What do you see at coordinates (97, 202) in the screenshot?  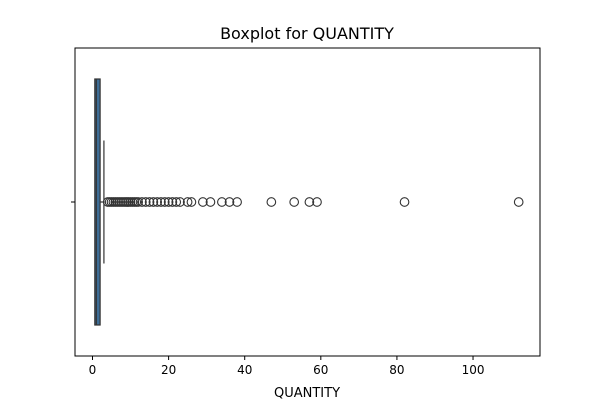 I see `box-iqr` at bounding box center [97, 202].